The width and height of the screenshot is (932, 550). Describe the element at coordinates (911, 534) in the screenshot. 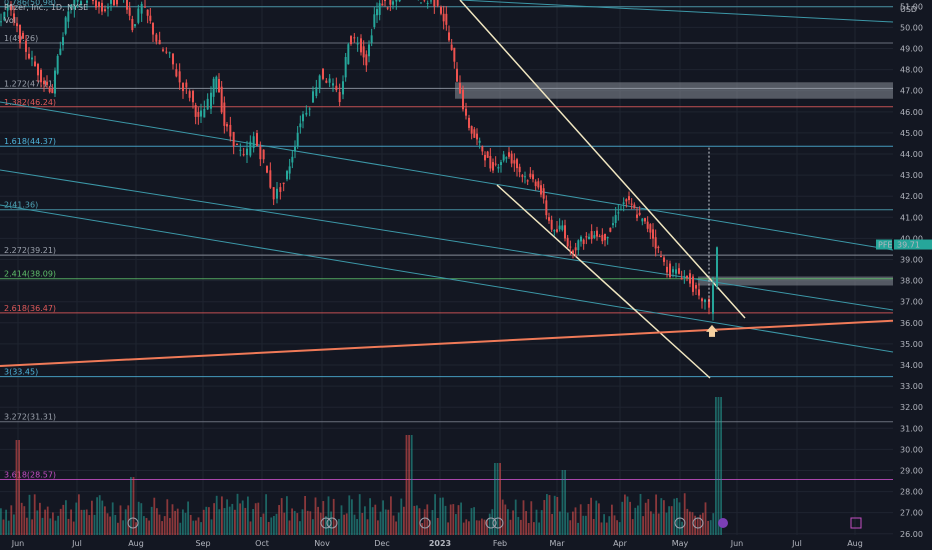

I see `y-tick-label: 26.00` at that location.